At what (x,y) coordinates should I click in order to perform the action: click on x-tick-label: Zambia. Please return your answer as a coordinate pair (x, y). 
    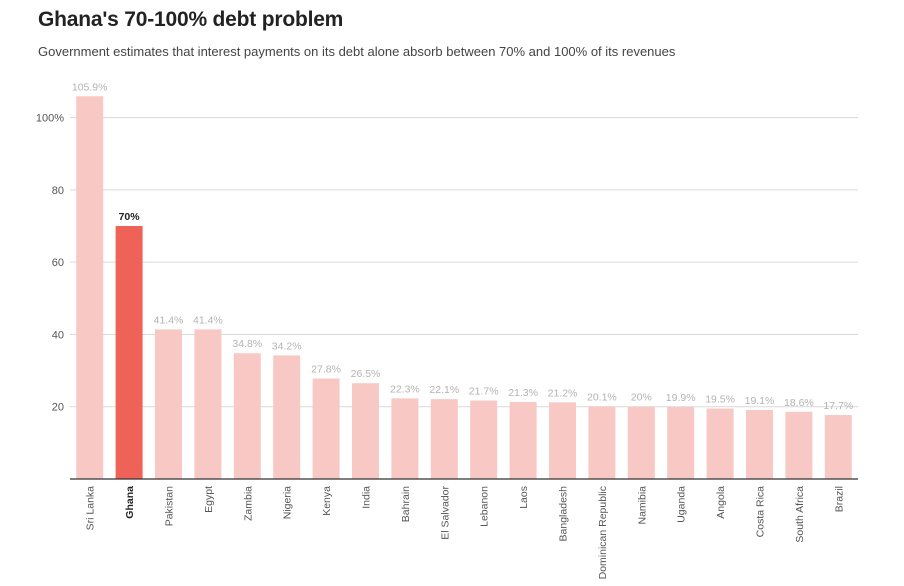
    Looking at the image, I should click on (248, 503).